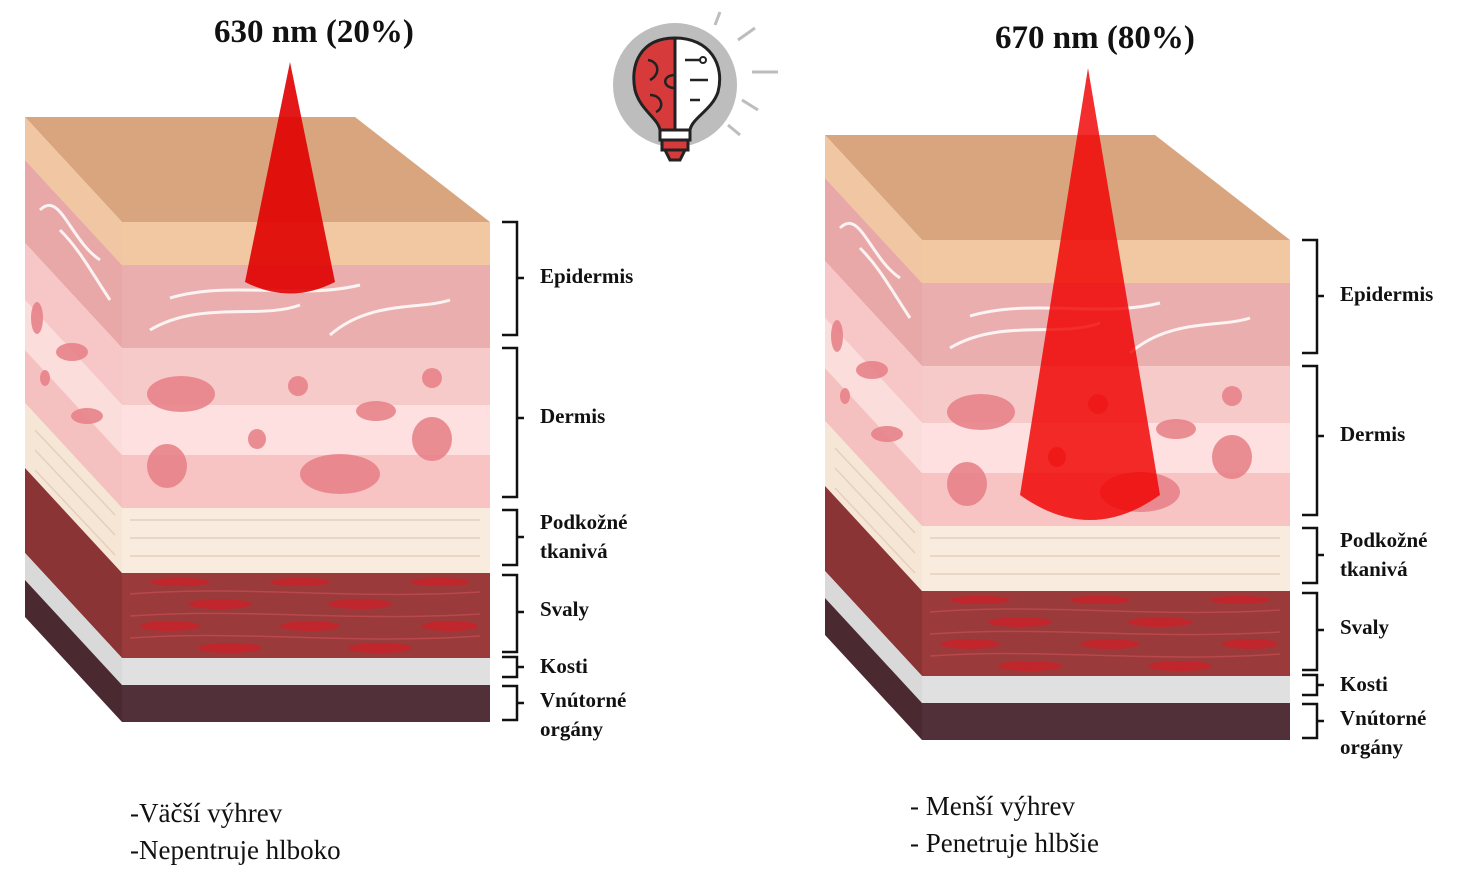 The height and width of the screenshot is (890, 1464). What do you see at coordinates (1095, 38) in the screenshot?
I see `panel-title: 670 nm (80%)` at bounding box center [1095, 38].